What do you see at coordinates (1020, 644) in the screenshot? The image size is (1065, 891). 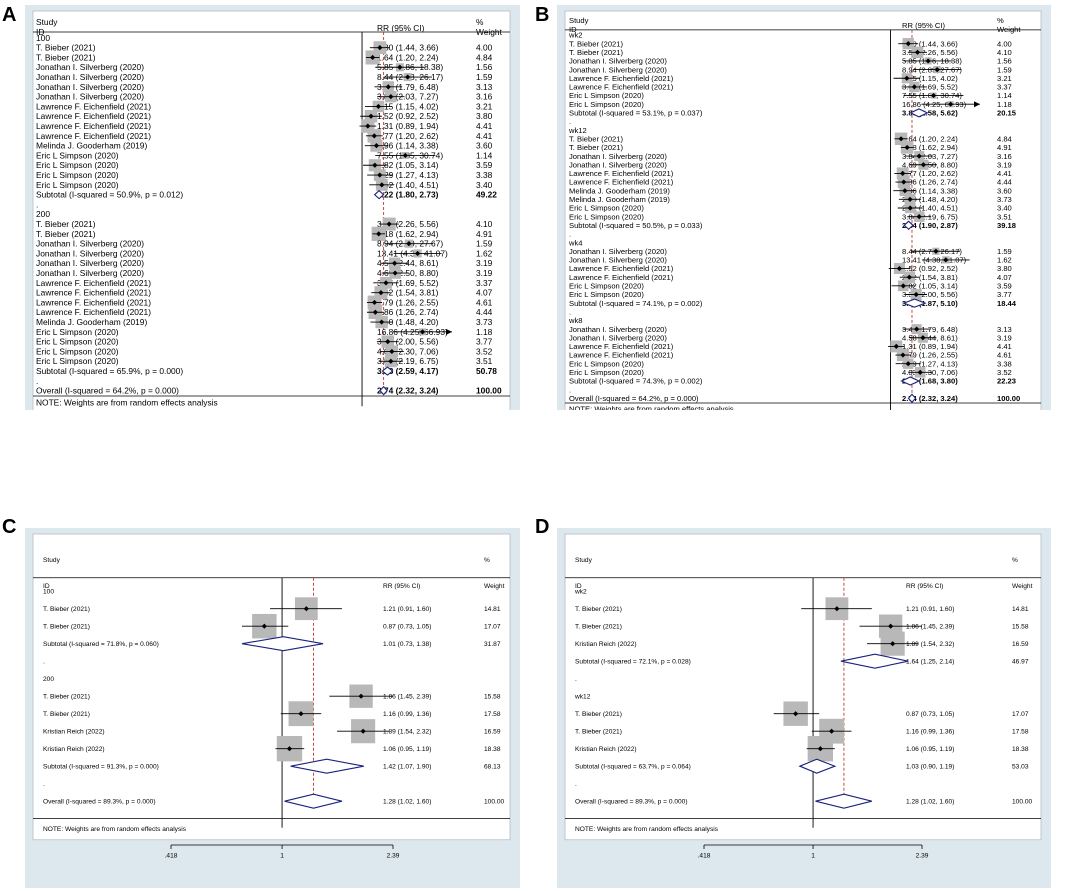 I see `study-weight: 16.59` at bounding box center [1020, 644].